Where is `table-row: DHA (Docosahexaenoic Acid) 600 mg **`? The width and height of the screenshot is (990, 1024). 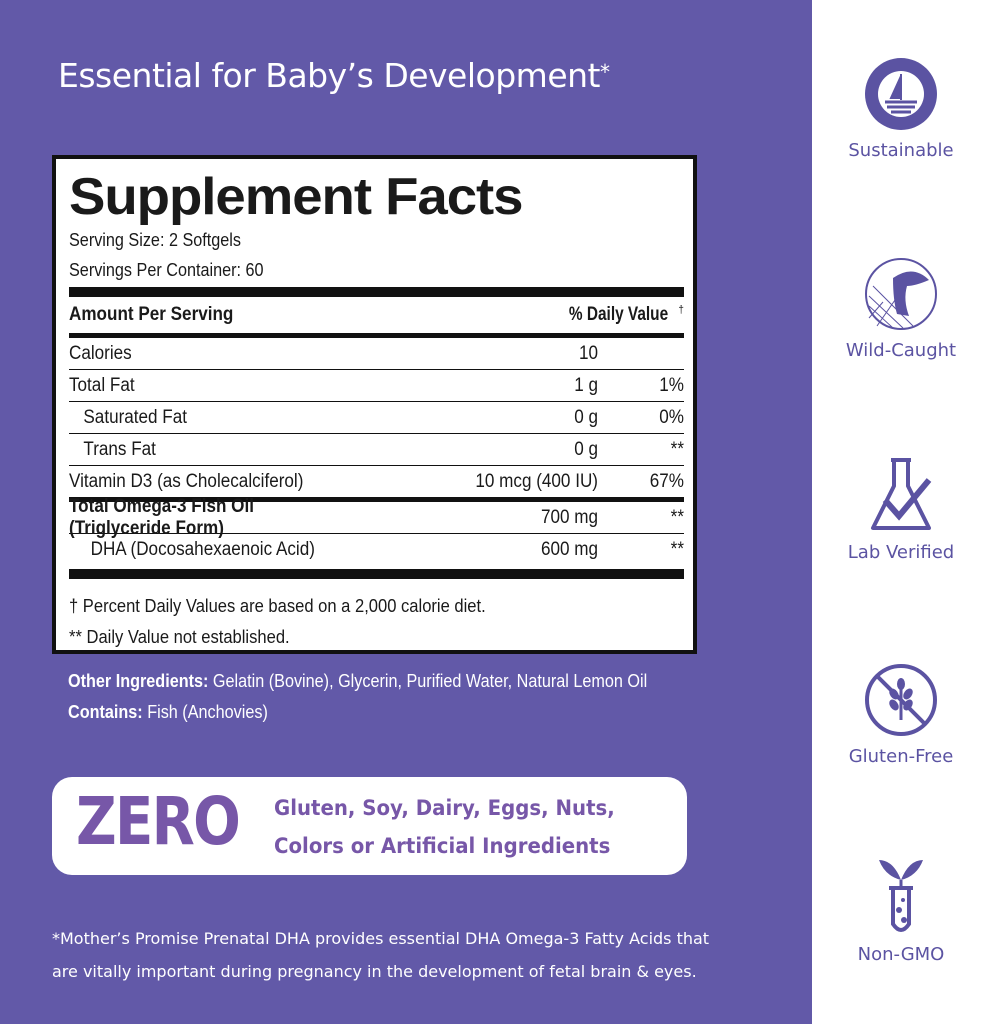
table-row: DHA (Docosahexaenoic Acid) 600 mg ** is located at coordinates (376, 549).